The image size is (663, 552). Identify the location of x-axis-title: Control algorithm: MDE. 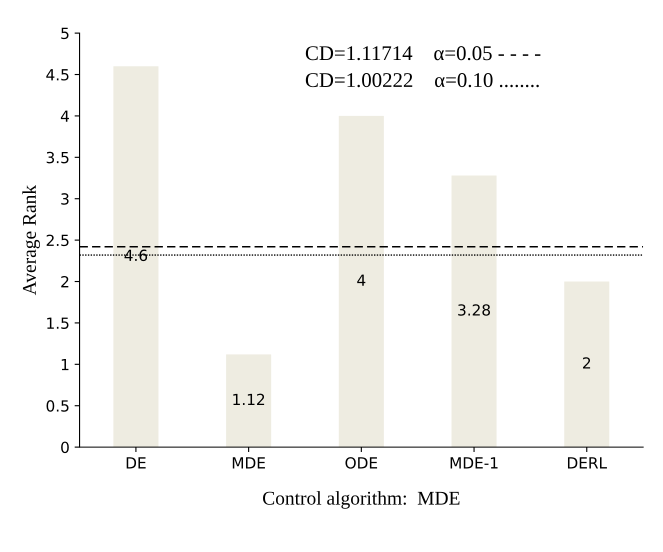
(361, 500).